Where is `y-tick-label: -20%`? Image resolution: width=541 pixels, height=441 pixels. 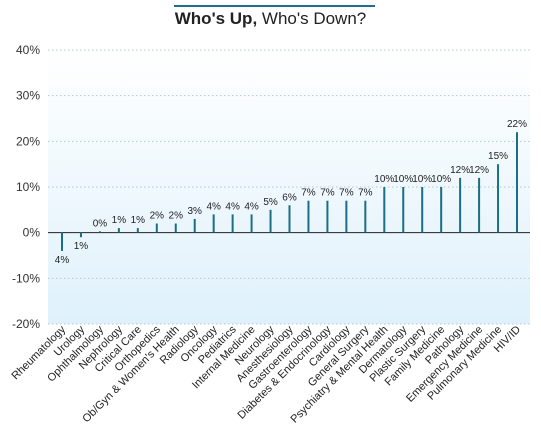
y-tick-label: -20% is located at coordinates (26, 324).